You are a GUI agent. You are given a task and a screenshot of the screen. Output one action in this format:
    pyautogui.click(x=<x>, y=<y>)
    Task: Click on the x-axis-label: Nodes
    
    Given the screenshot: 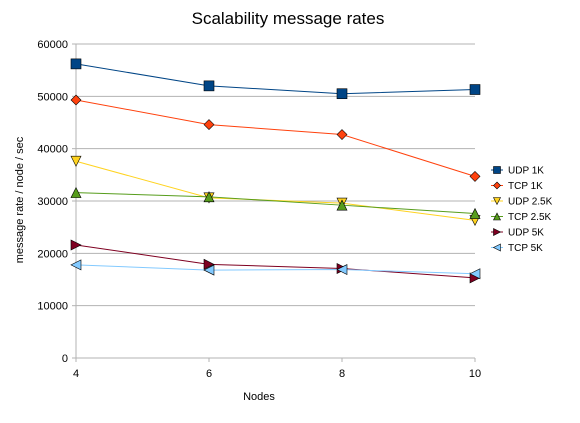 What is the action you would take?
    pyautogui.click(x=259, y=397)
    